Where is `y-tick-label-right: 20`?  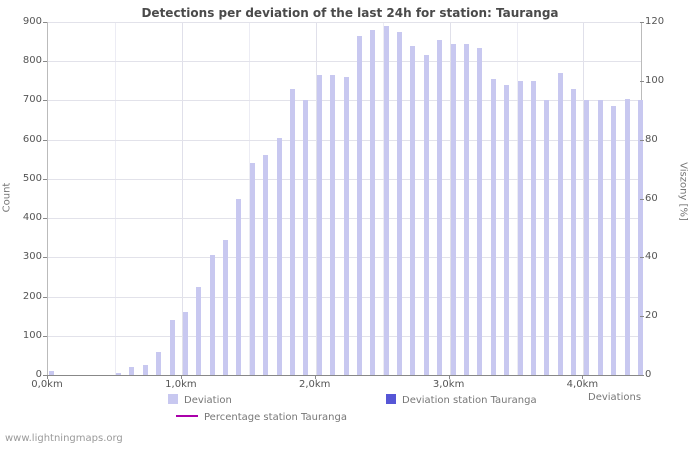
y-tick-label-right: 20 is located at coordinates (651, 316).